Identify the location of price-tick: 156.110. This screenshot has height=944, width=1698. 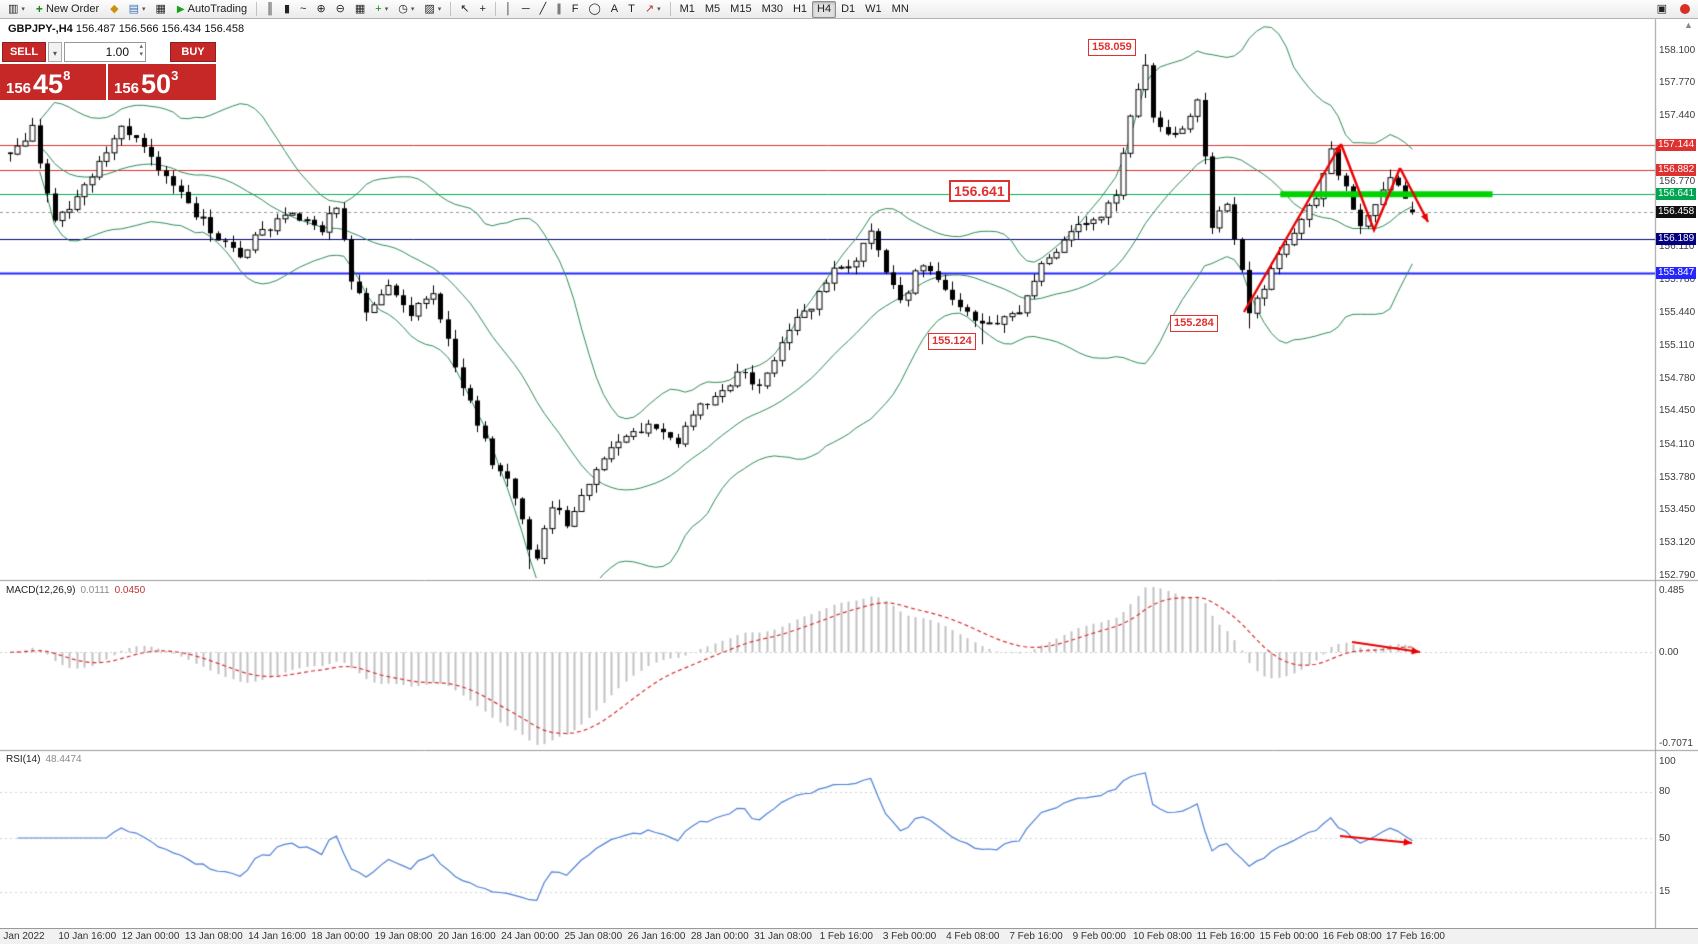
(1677, 247).